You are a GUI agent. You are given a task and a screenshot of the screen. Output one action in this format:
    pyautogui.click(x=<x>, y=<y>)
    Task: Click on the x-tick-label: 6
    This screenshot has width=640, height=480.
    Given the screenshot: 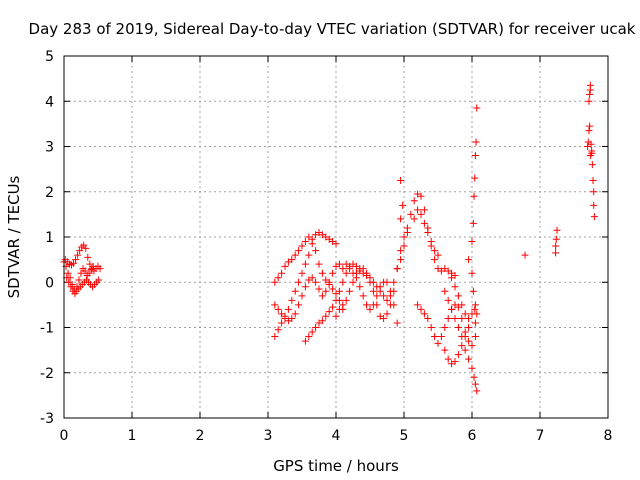 What is the action you would take?
    pyautogui.click(x=472, y=436)
    